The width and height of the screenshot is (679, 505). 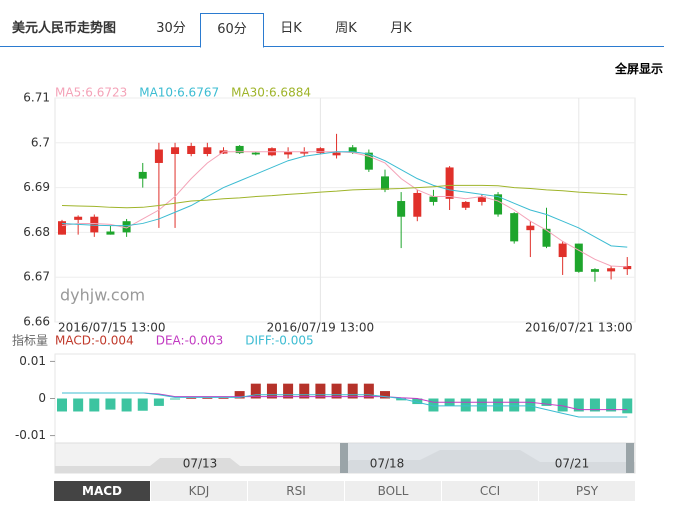 What do you see at coordinates (91, 93) in the screenshot?
I see `legend-entry: MA5:6.6723` at bounding box center [91, 93].